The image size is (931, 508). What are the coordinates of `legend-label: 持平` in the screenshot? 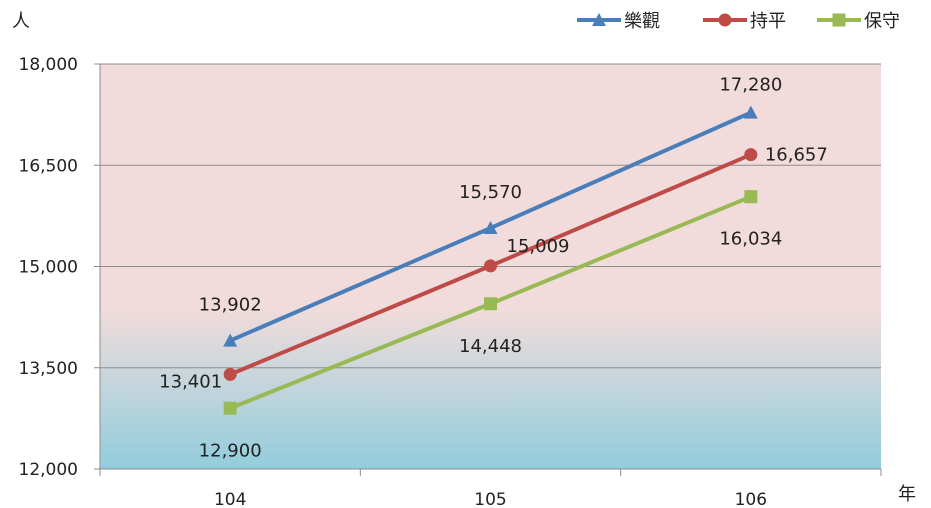 It's located at (768, 21).